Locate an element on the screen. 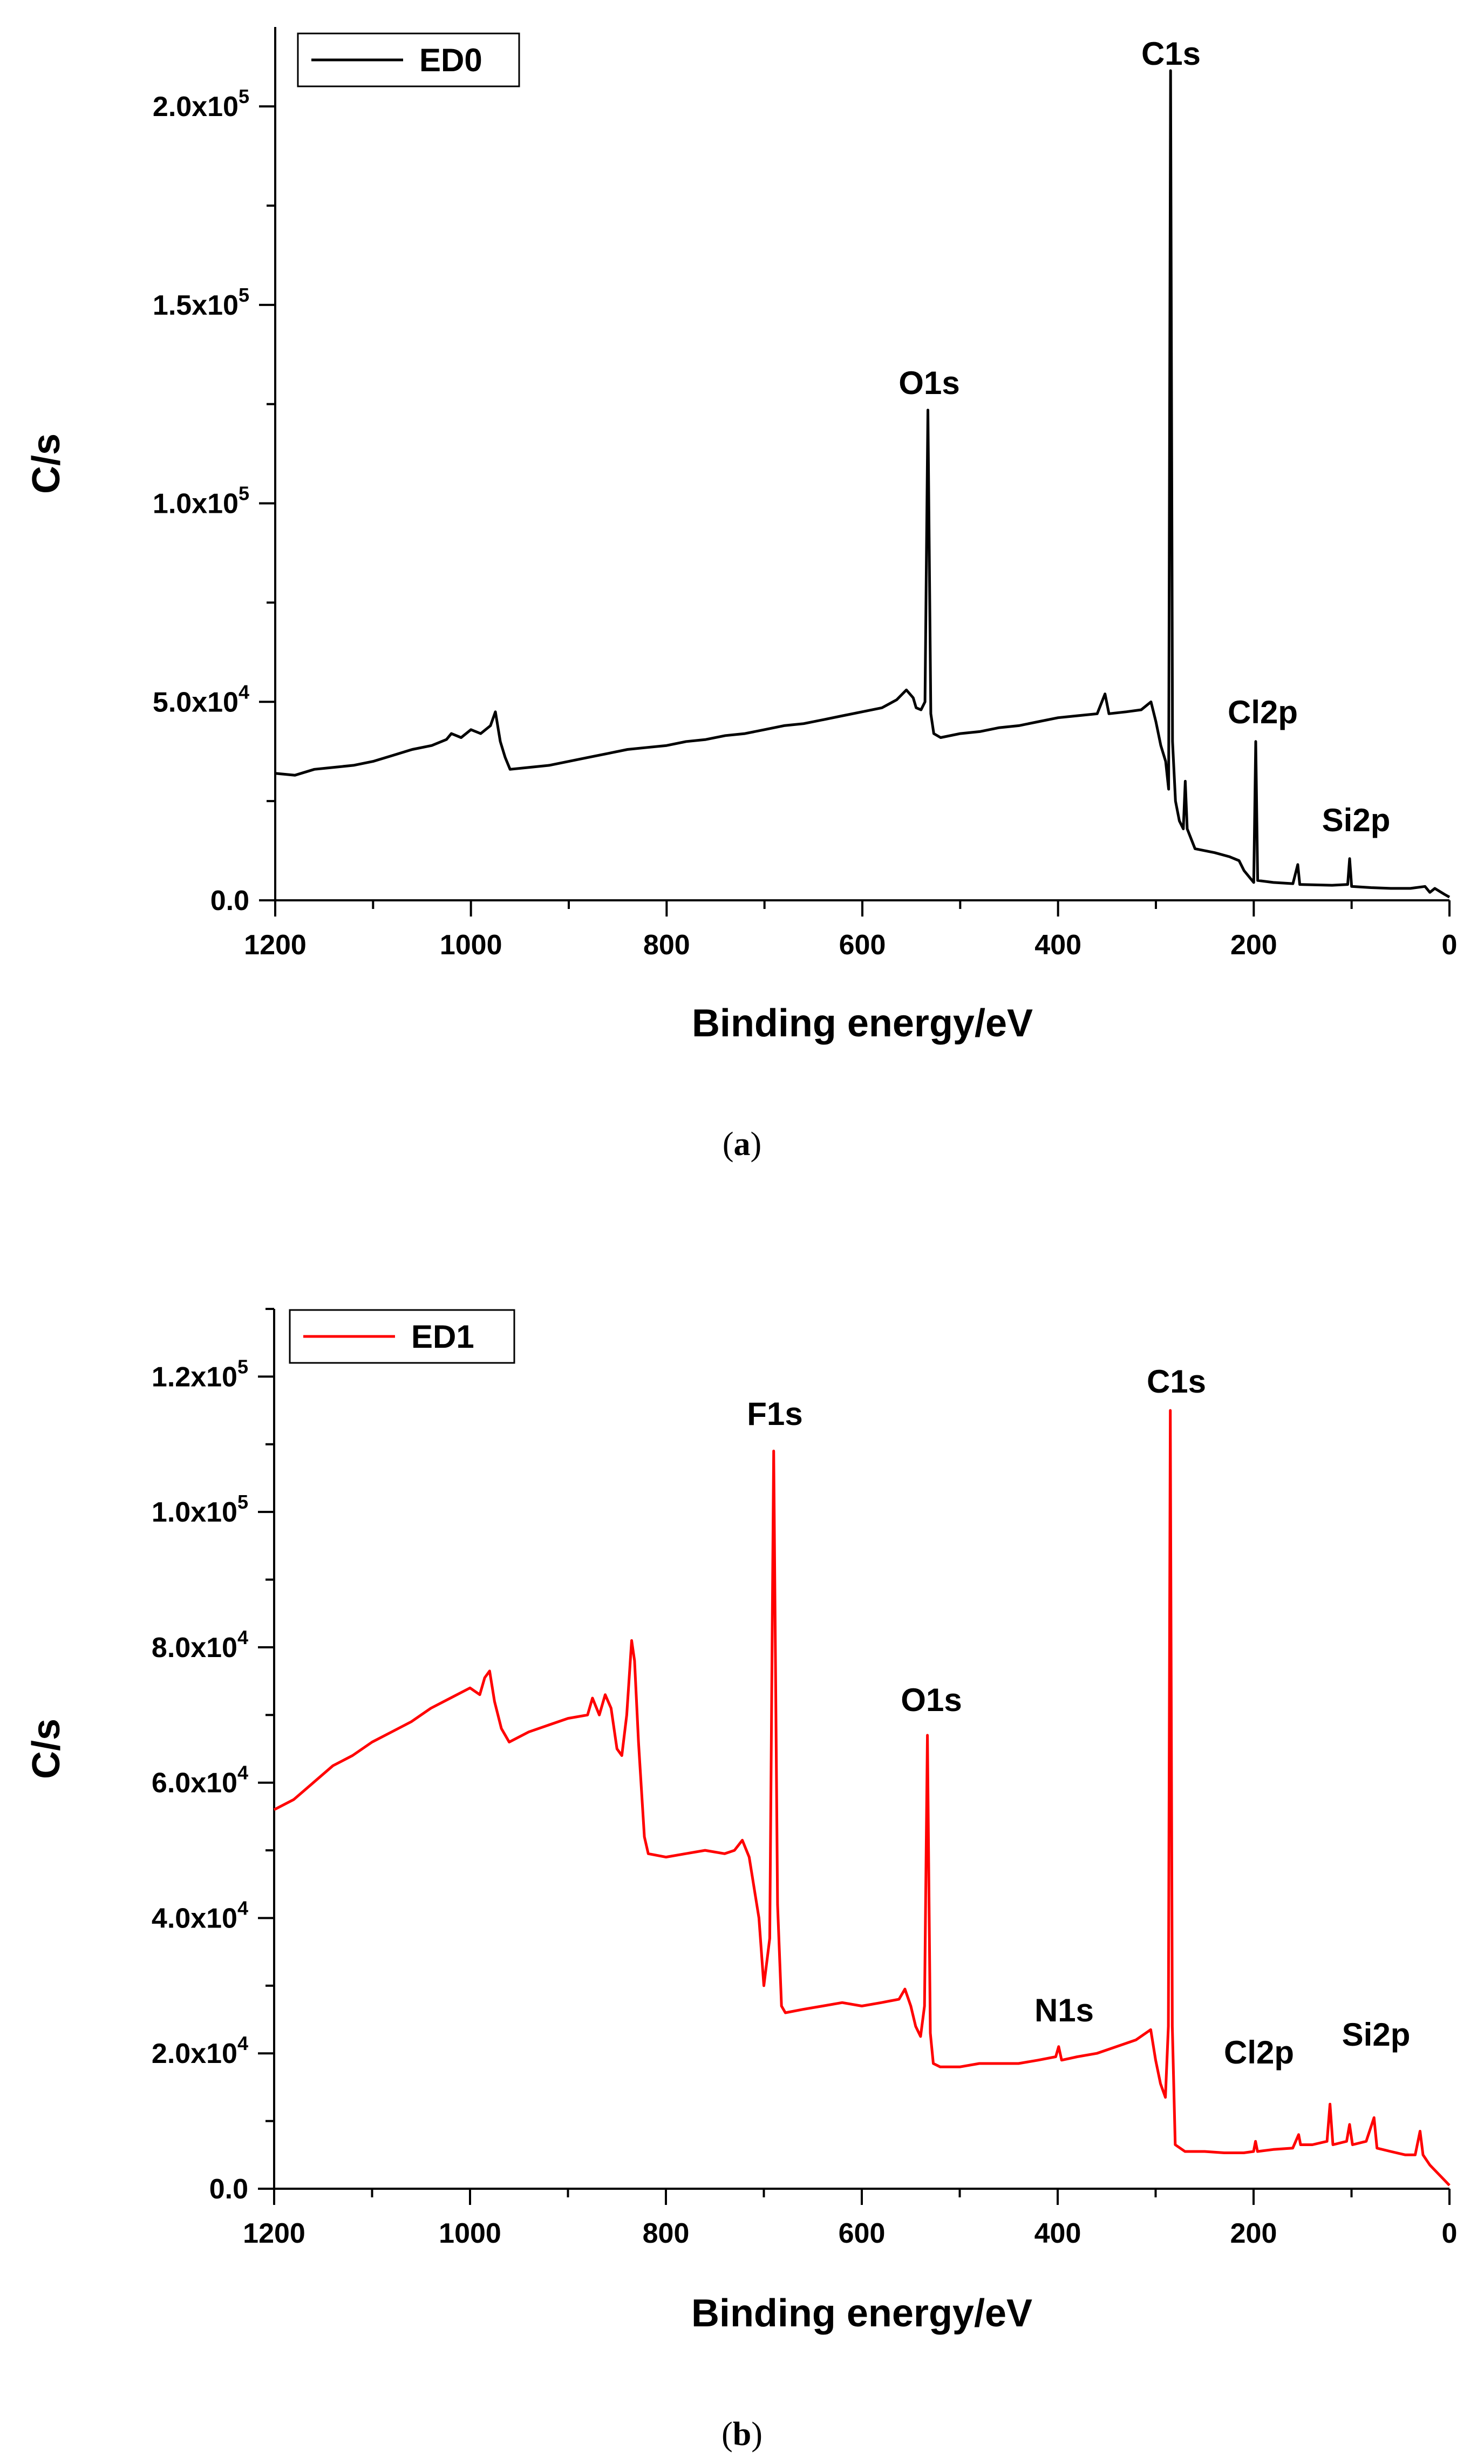 Image resolution: width=1484 pixels, height=2464 pixels. legend-label: ED0 is located at coordinates (451, 60).